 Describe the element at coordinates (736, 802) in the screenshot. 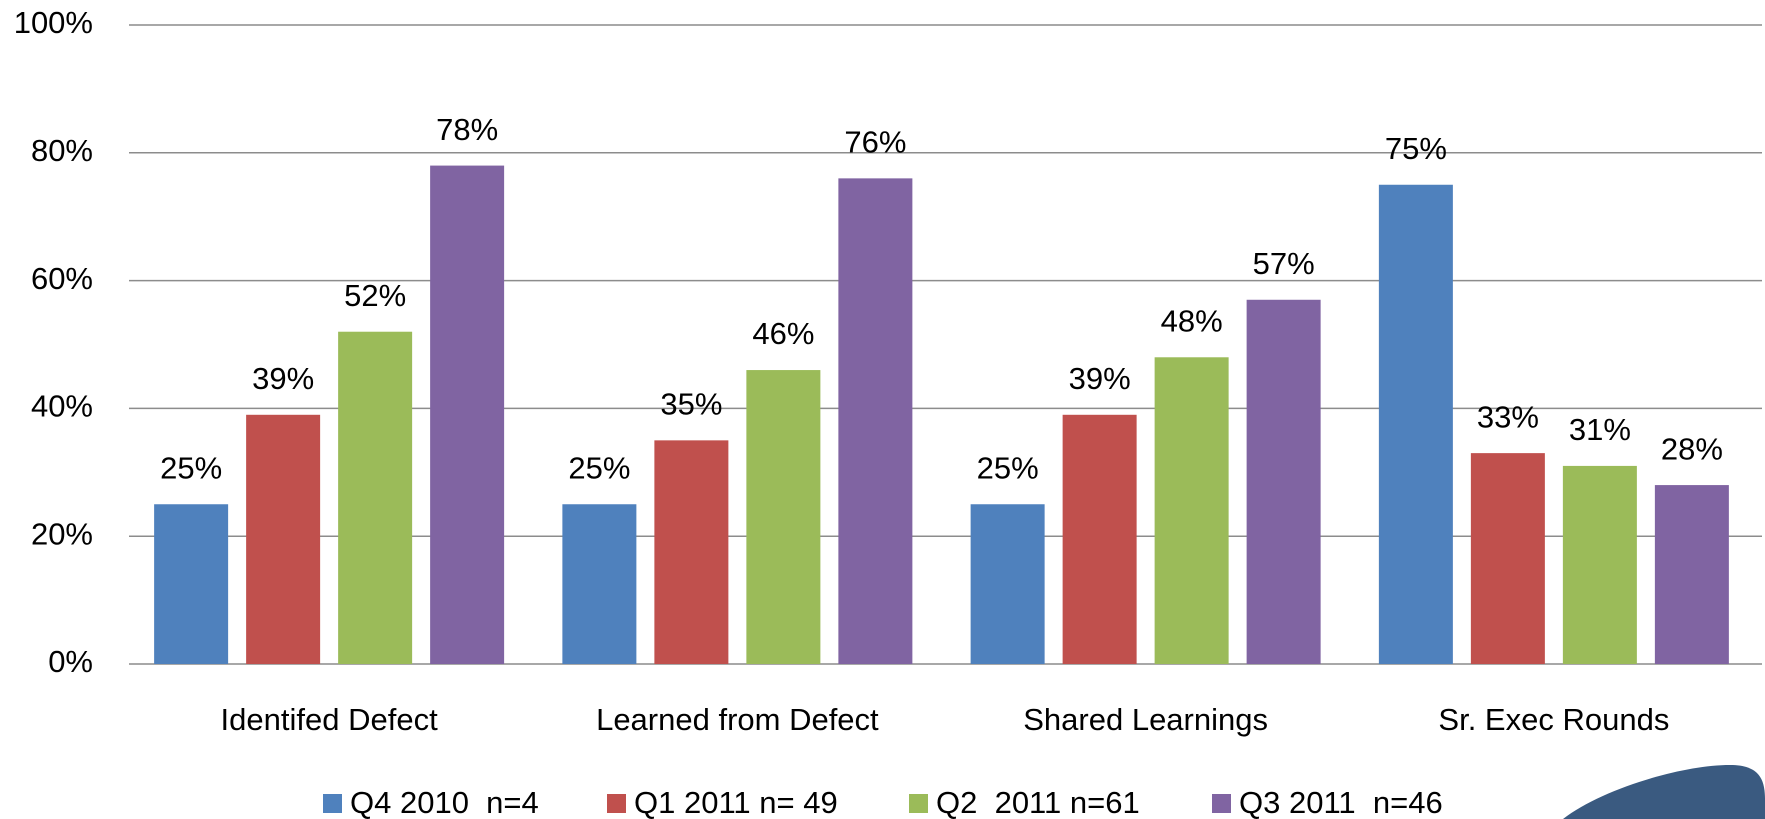

I see `legend-label: Q1 2011 n= 49` at that location.